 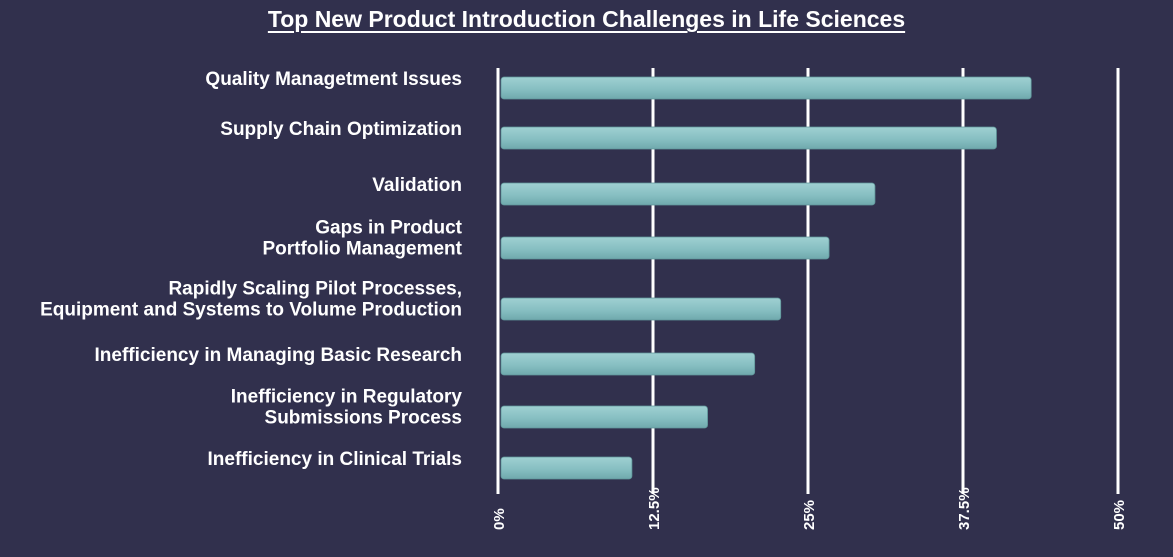 I want to click on category-label: Inefficiency in Clinical Trials, so click(x=335, y=459).